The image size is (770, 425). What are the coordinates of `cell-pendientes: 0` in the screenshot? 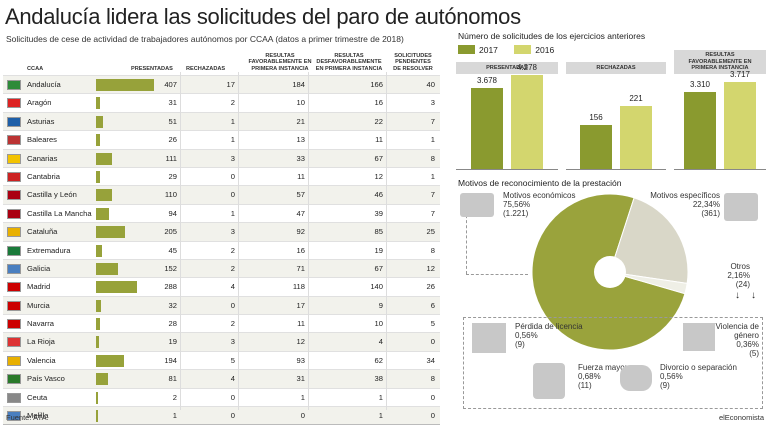 It's located at (432, 416).